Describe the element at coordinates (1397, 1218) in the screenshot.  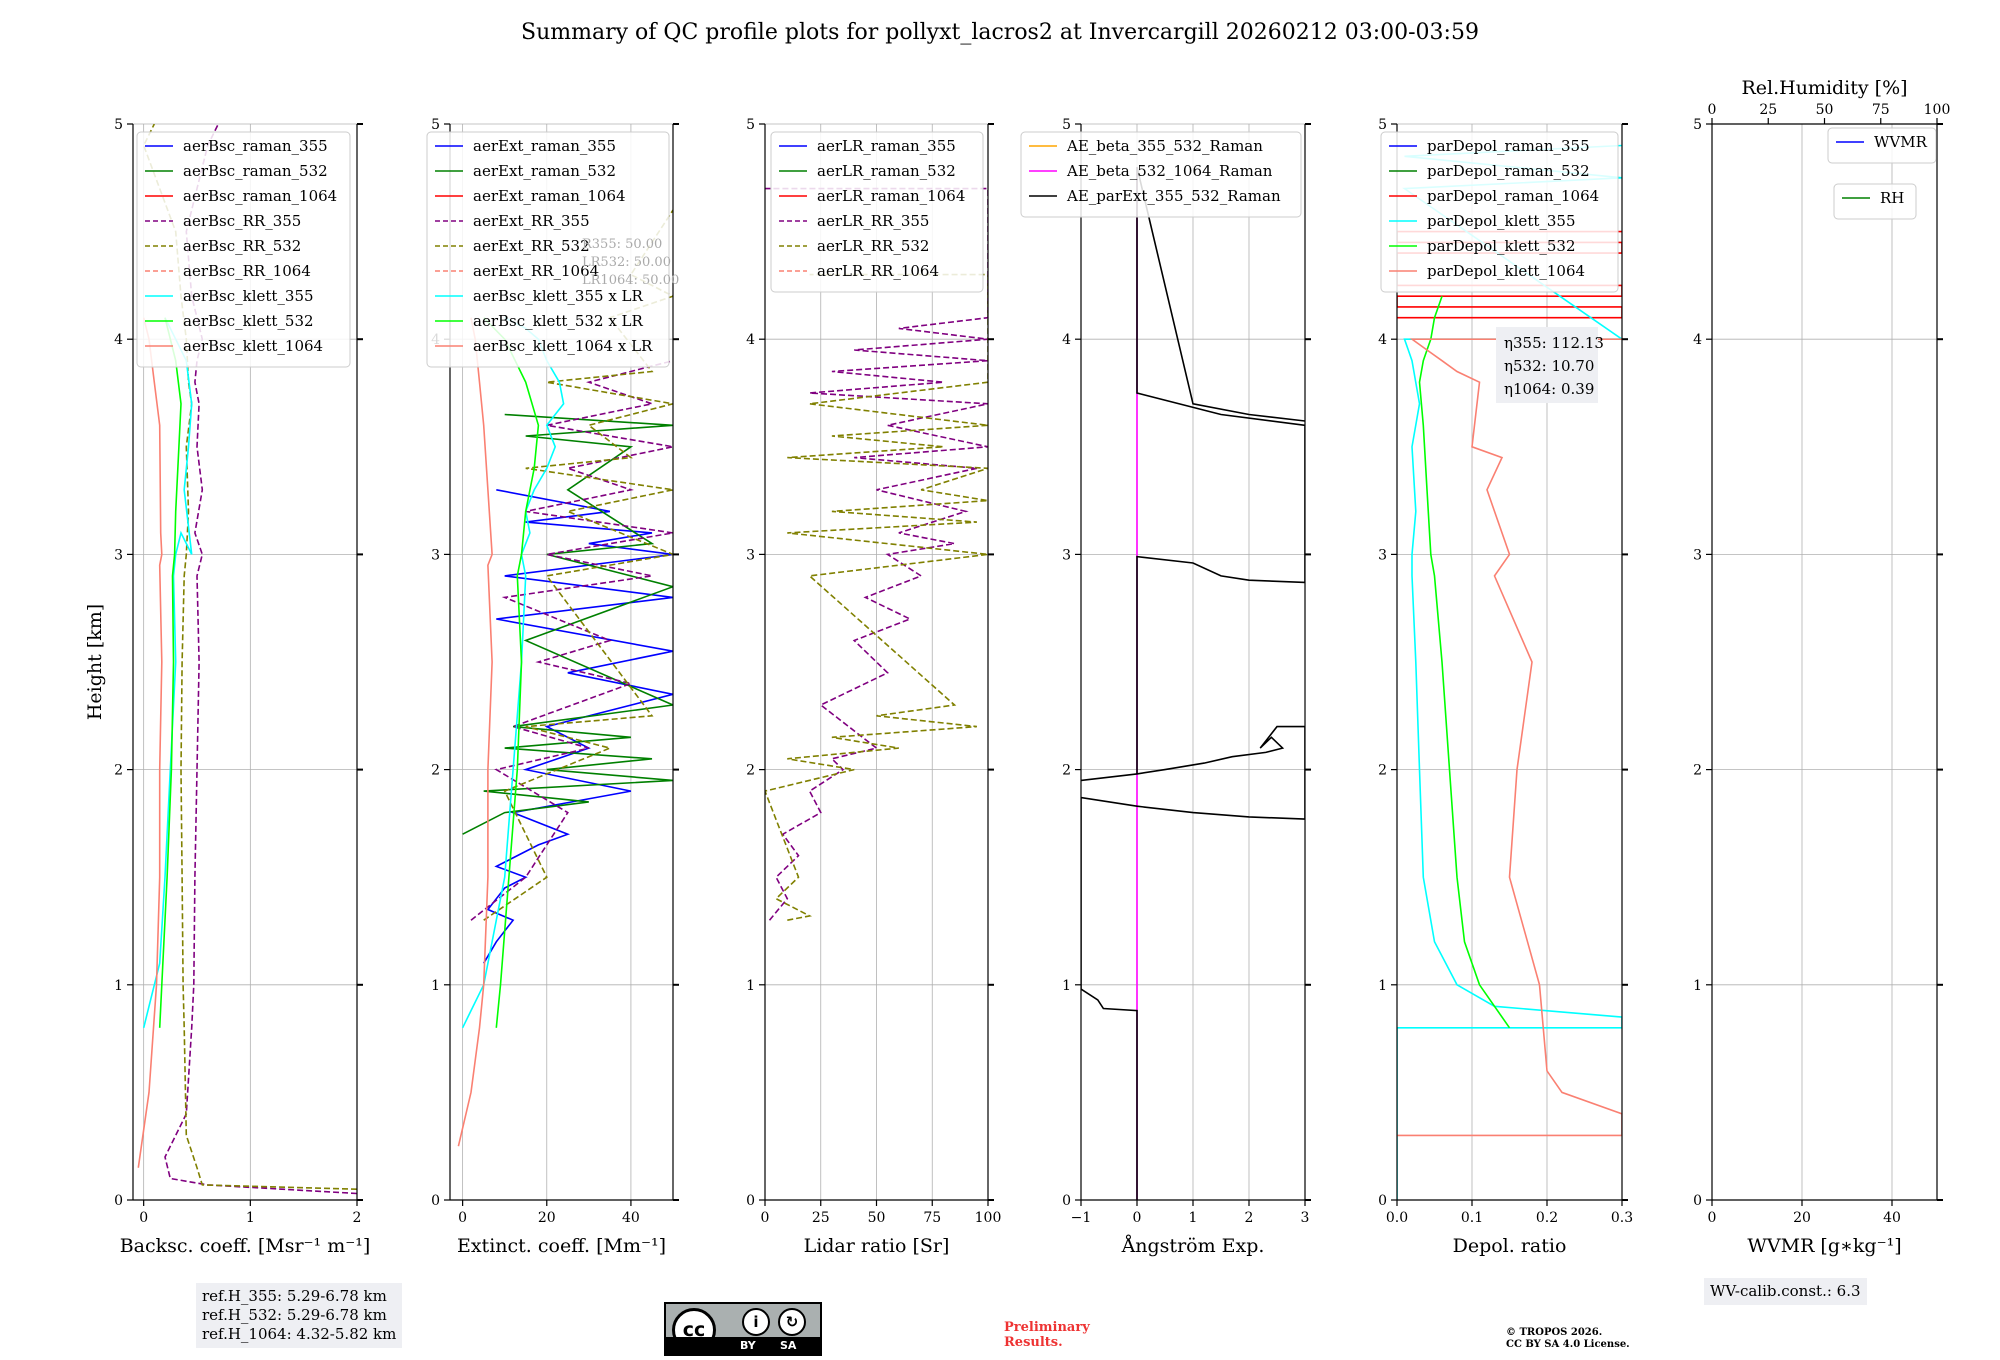
I see `x-tick-label: 0.0` at that location.